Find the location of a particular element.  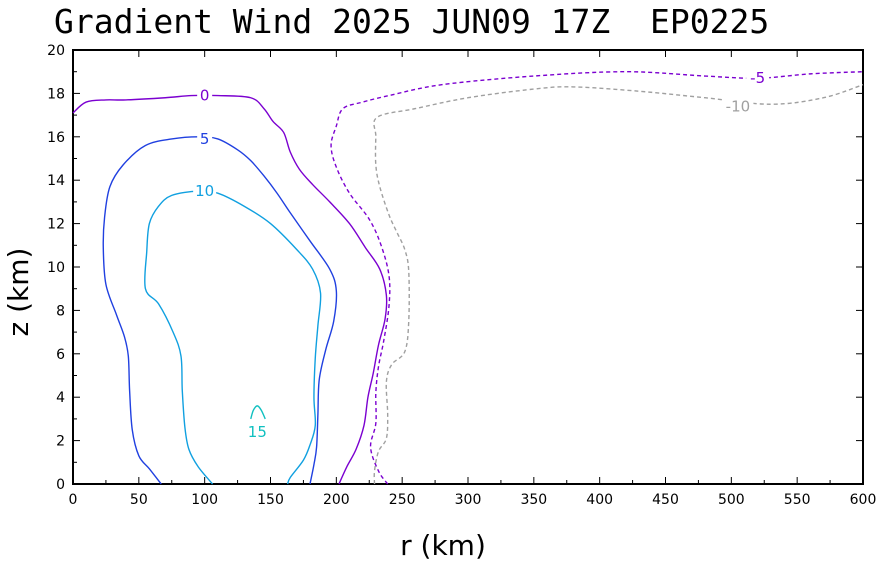

contour-label: -10 is located at coordinates (738, 106).